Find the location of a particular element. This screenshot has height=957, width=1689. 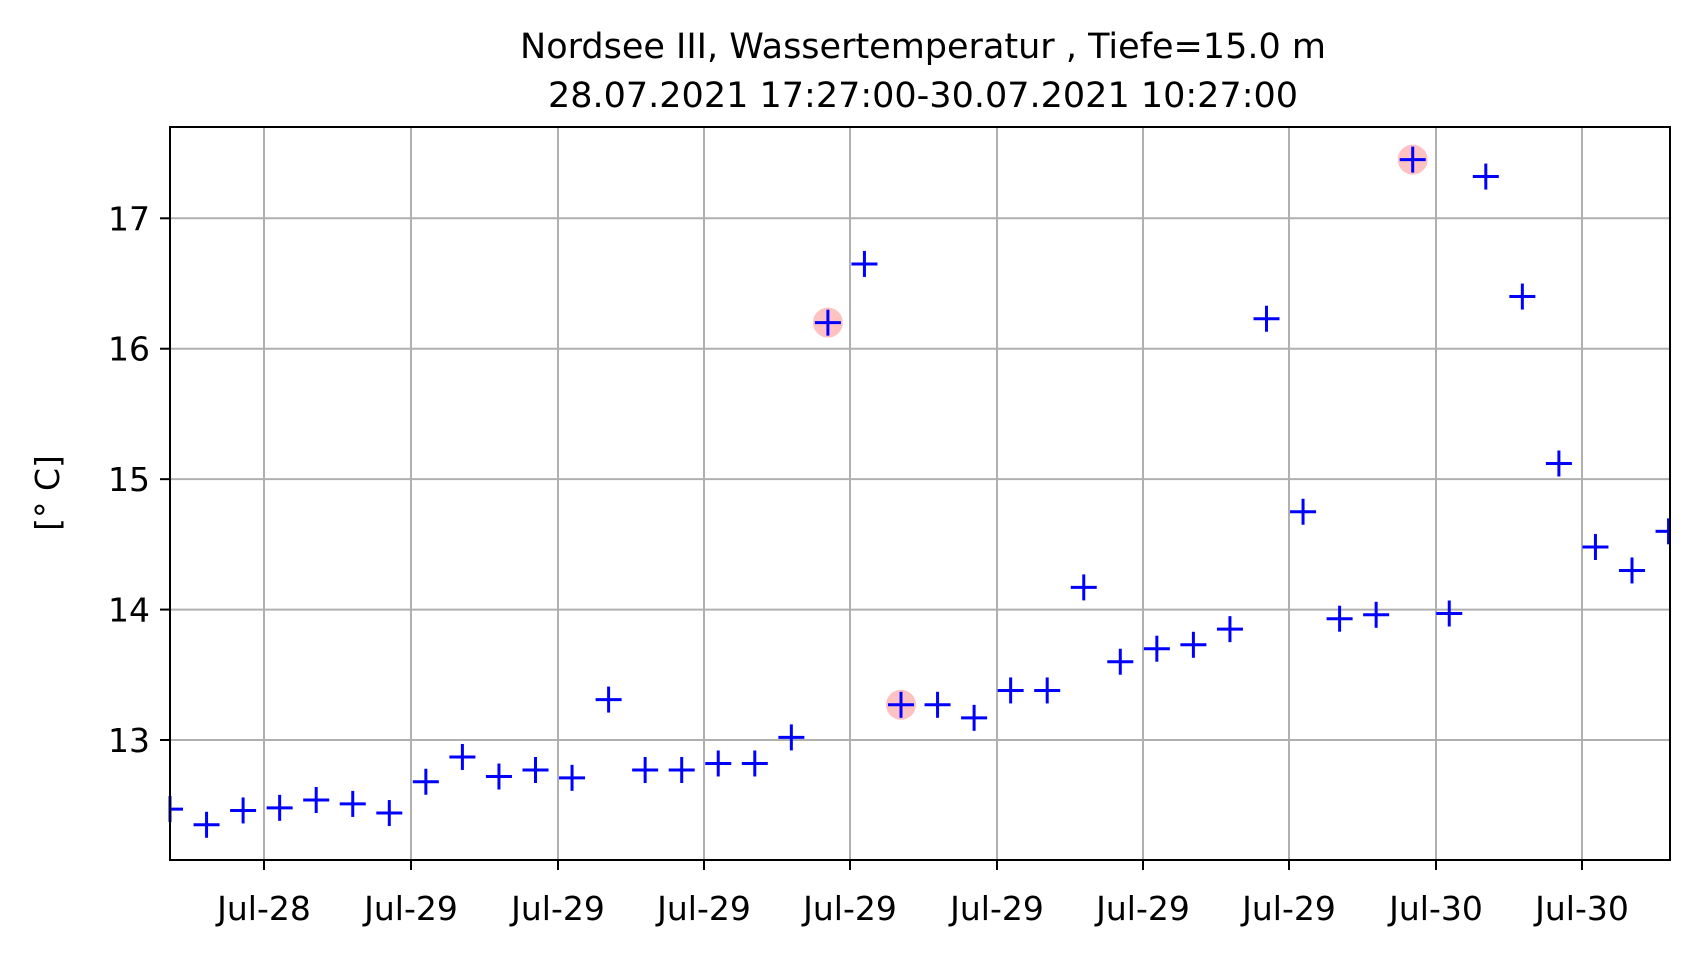

y-tick-label: 17 is located at coordinates (129, 218).